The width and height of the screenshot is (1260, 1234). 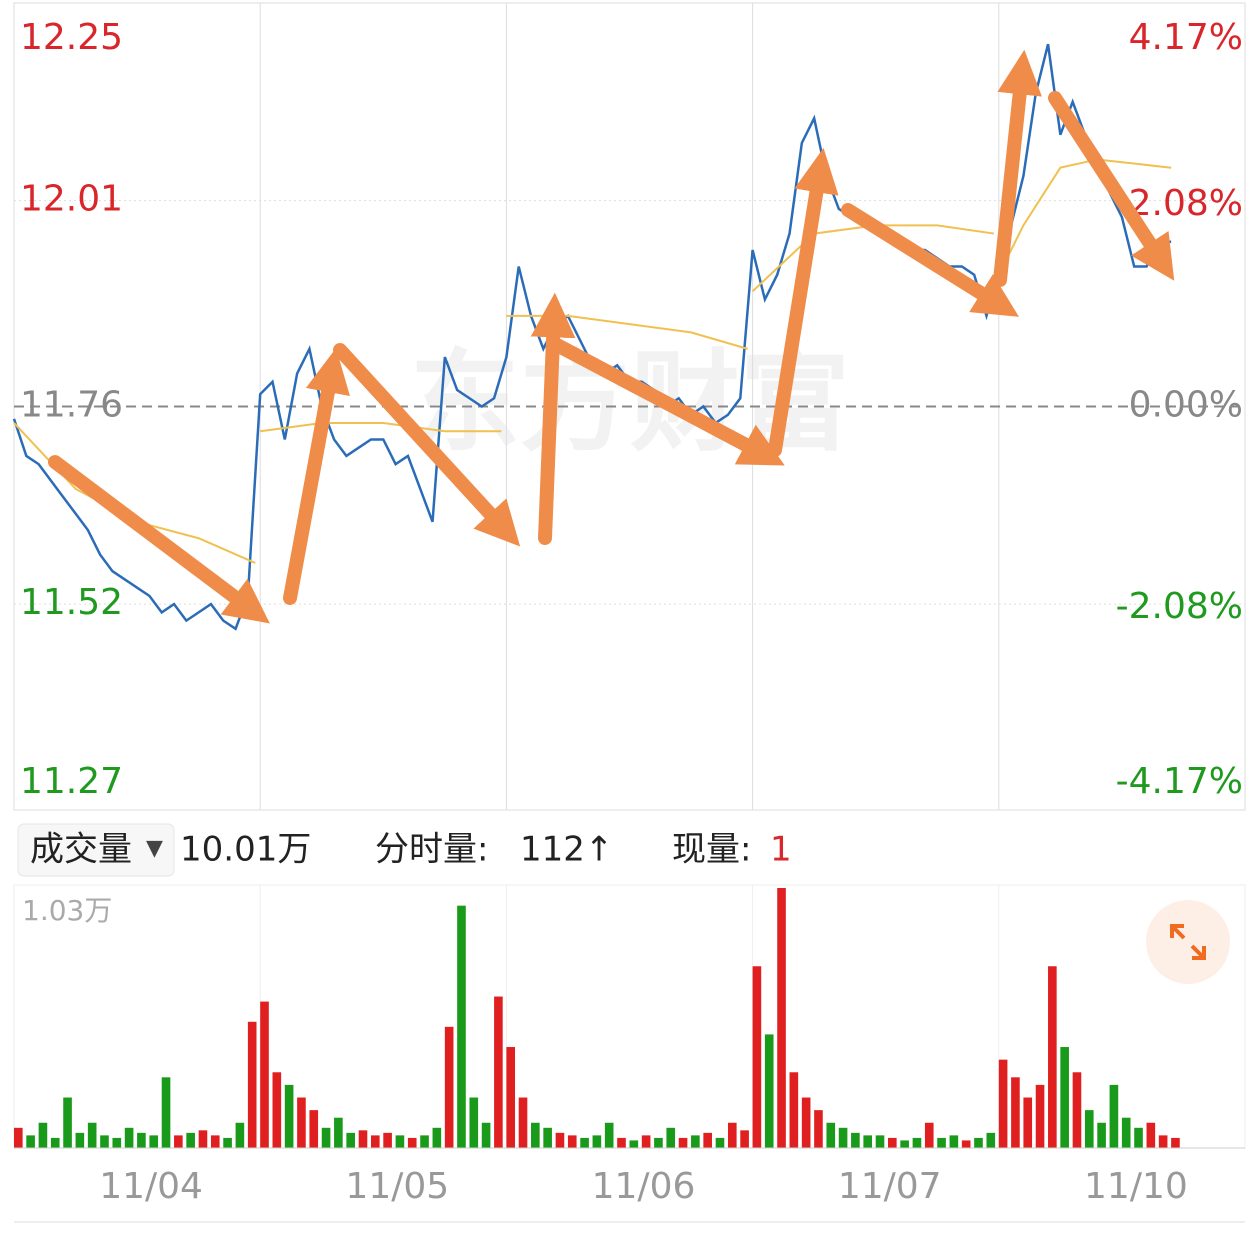 What do you see at coordinates (1084, 217) in the screenshot?
I see `price-line` at bounding box center [1084, 217].